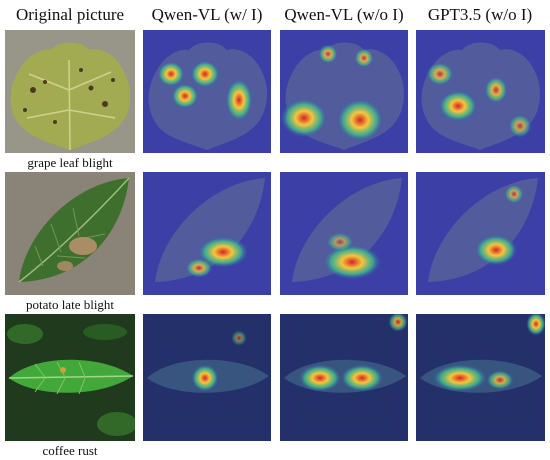  What do you see at coordinates (207, 377) in the screenshot?
I see `coffee-leaf-heatmap-qwen-vl-with-instruction` at bounding box center [207, 377].